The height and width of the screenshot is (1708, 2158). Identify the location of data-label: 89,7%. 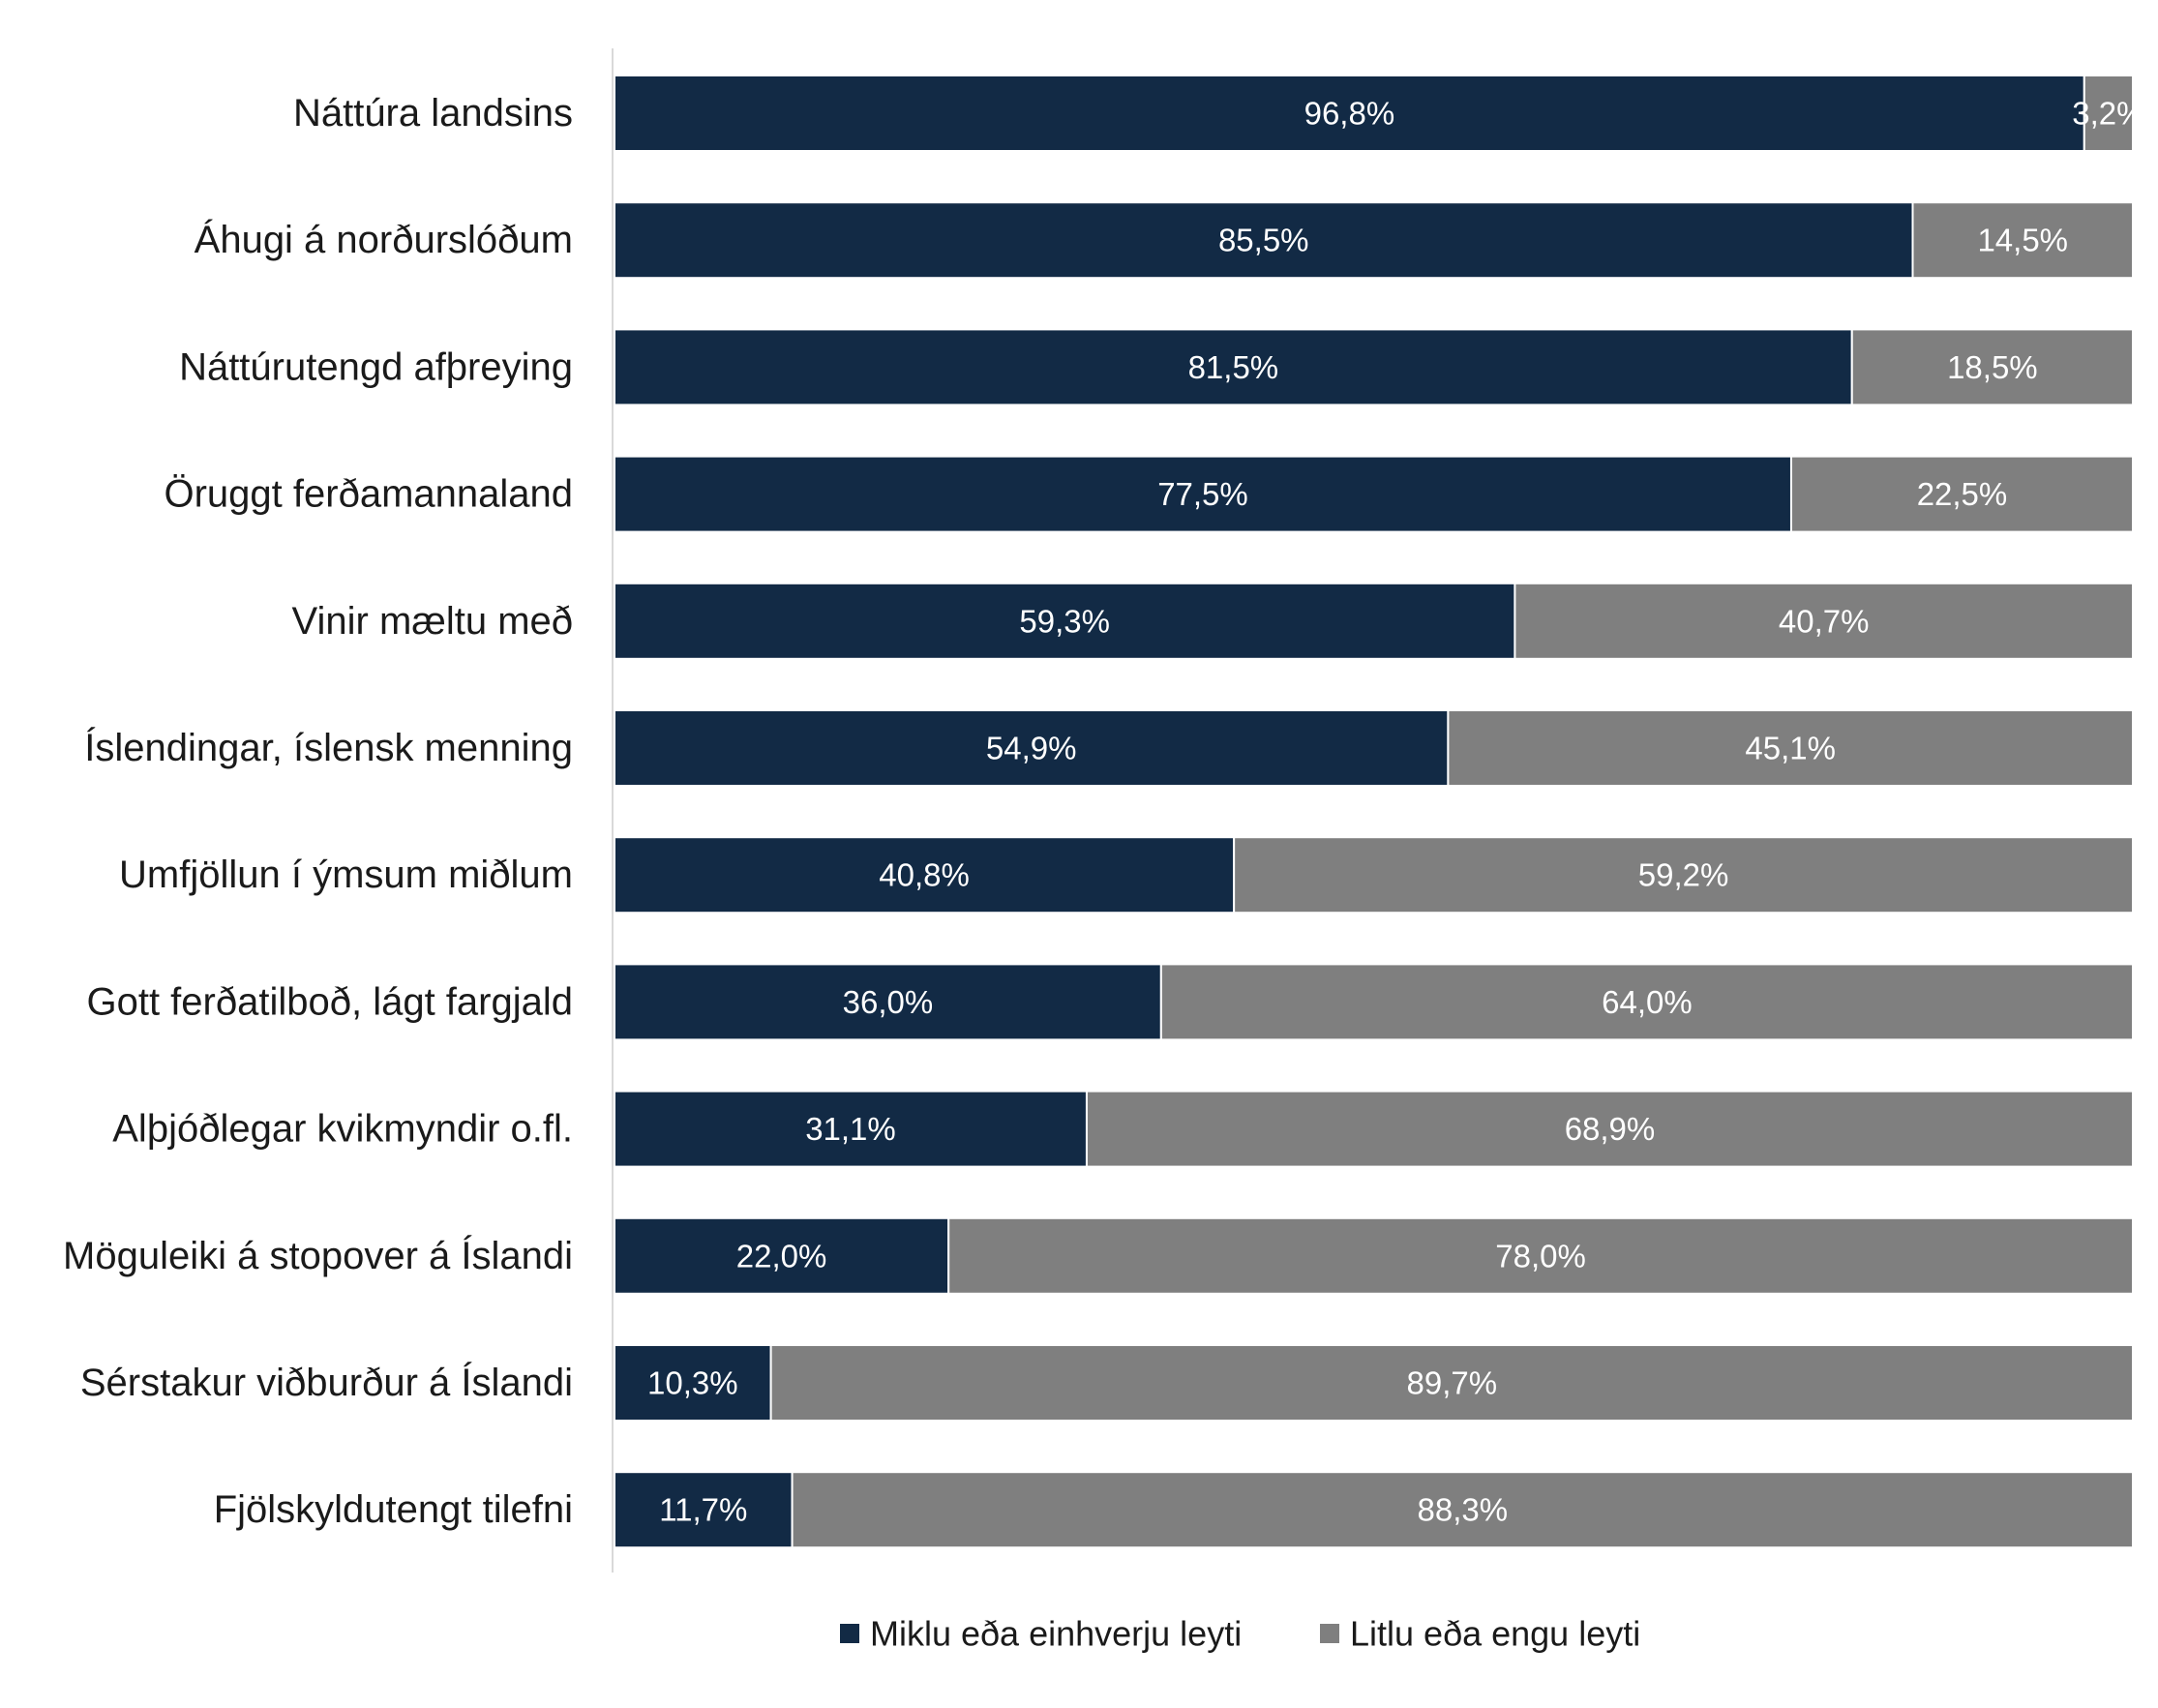
(1452, 1383).